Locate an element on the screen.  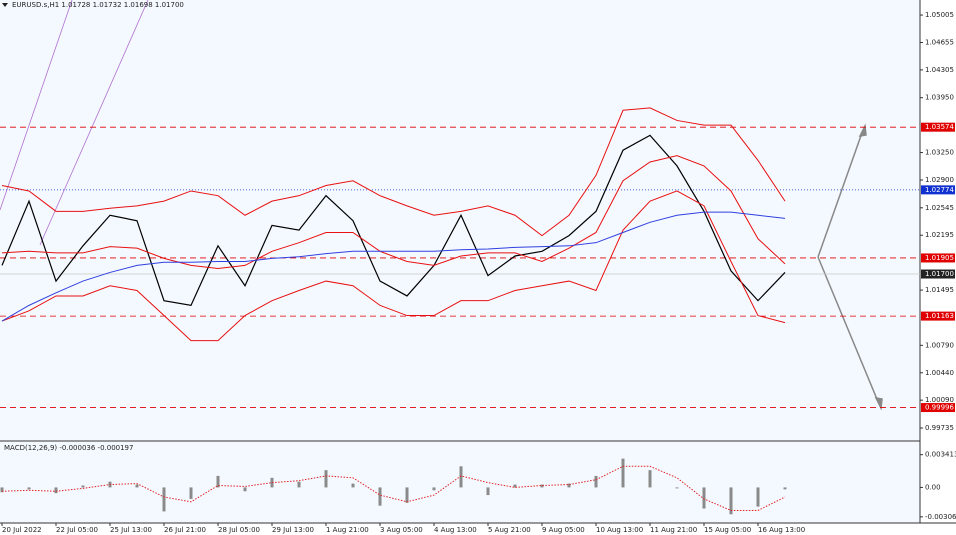
price-tag-label: 1.01700 is located at coordinates (939, 274).